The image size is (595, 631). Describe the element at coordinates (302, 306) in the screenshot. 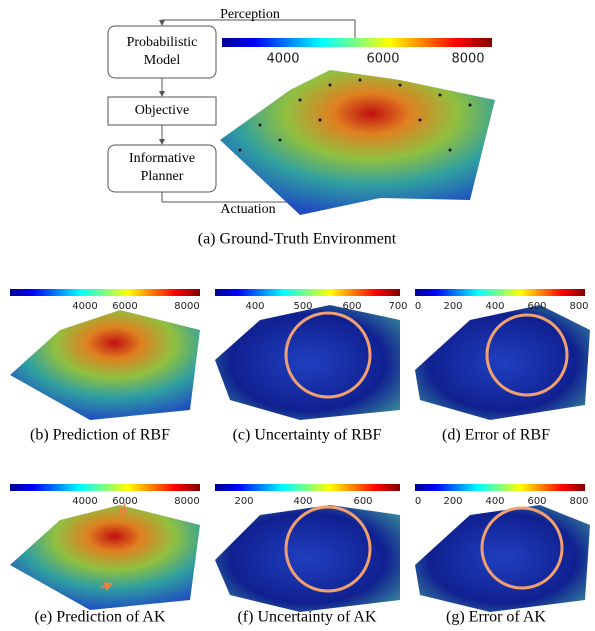

I see `colorbar-tick-label: 500` at that location.